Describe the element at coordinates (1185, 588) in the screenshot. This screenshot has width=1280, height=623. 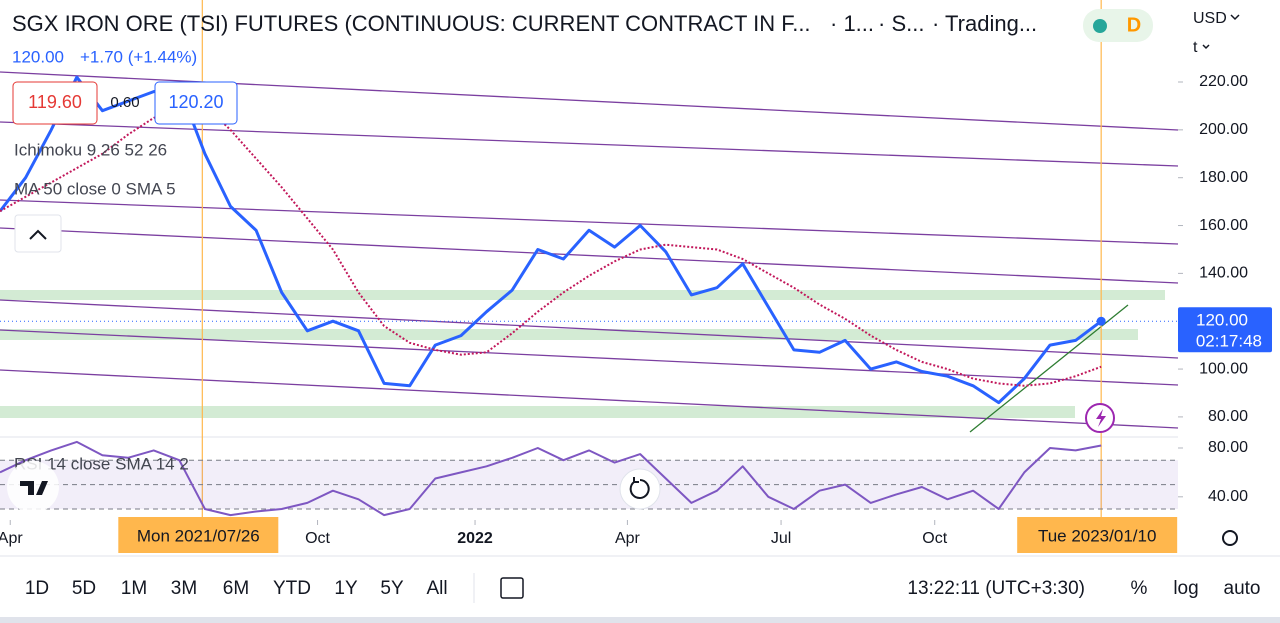
I see `log-toggle: log` at that location.